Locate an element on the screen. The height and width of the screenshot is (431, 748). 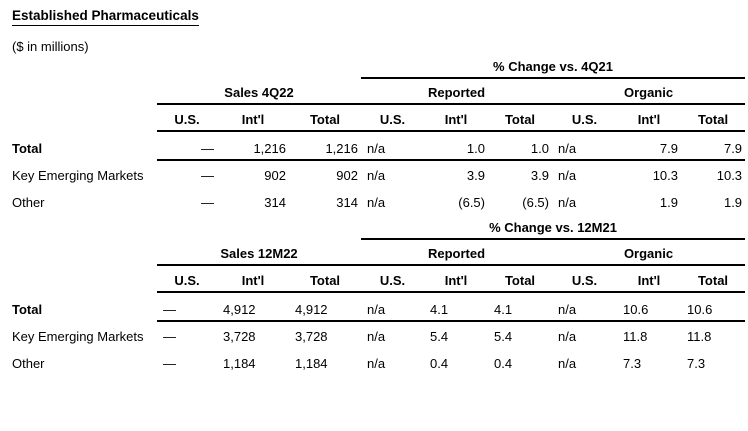
page-title: Established Pharmaceuticals is located at coordinates (105, 17).